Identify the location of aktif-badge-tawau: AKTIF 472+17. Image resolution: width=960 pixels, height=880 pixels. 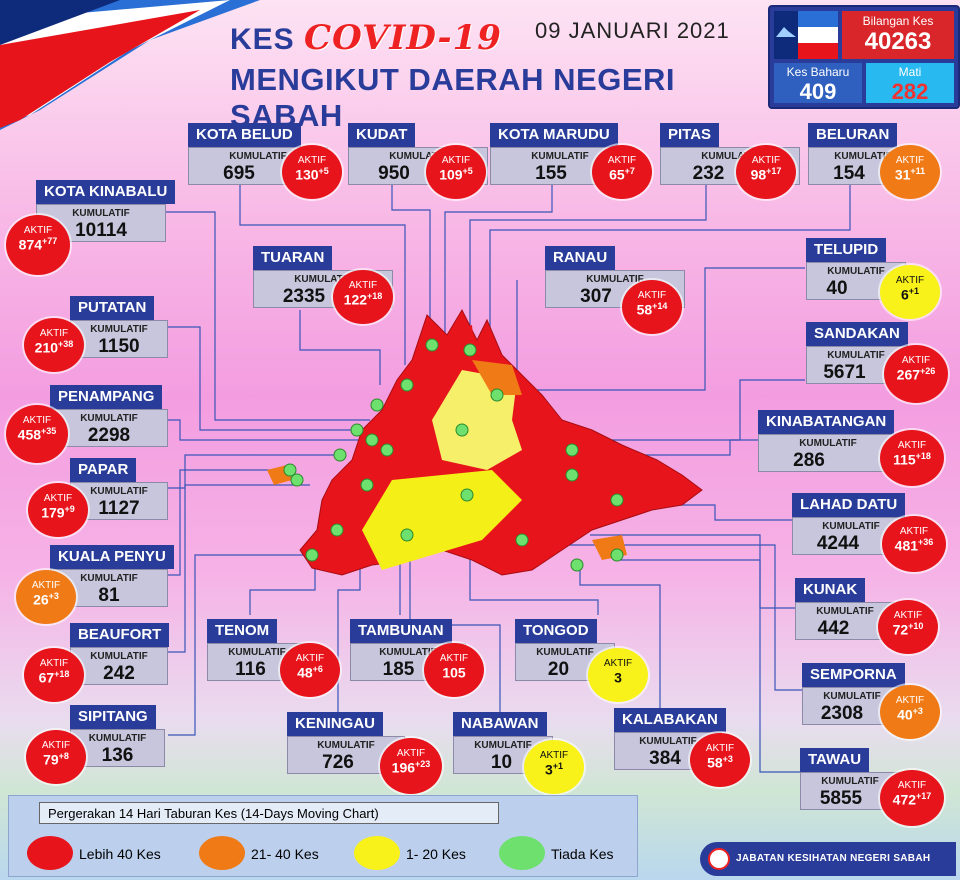
(912, 798).